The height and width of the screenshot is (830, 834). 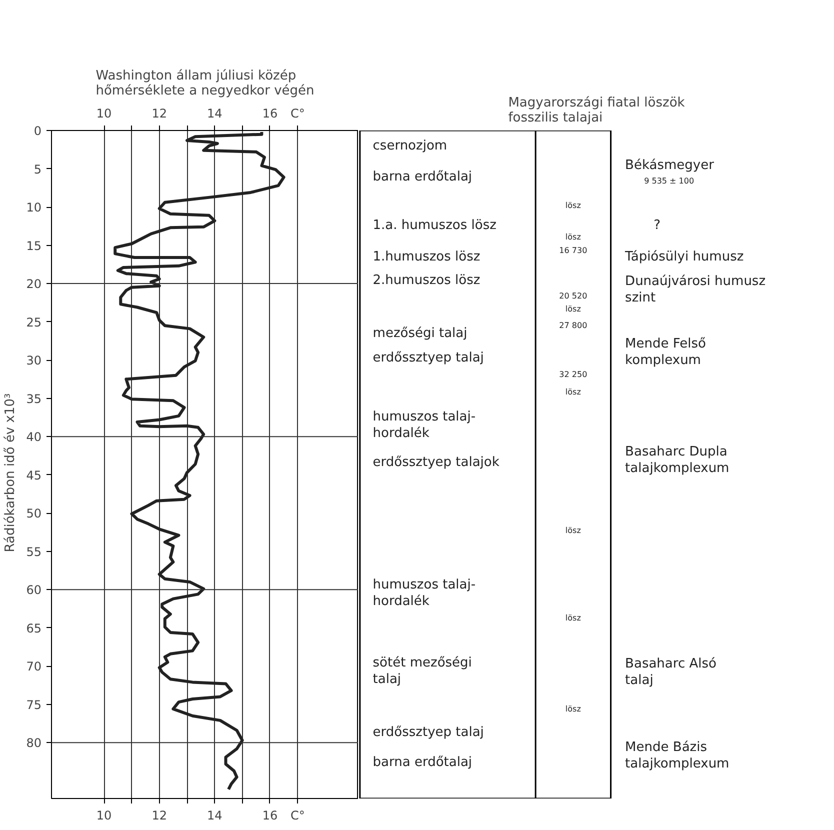 I want to click on y-tick-label: 25, so click(x=34, y=322).